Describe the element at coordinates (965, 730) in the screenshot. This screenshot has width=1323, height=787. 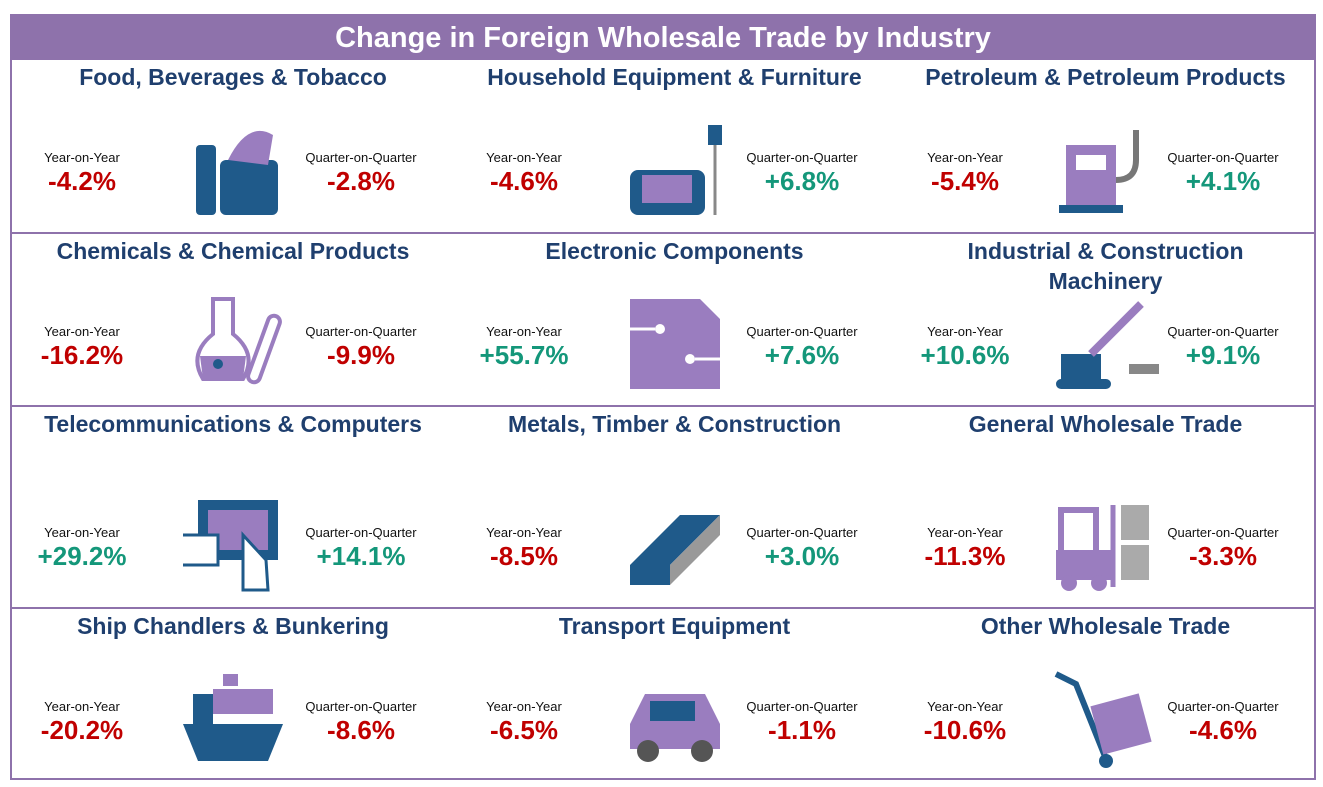
I see `yoy-value: -10.6%` at that location.